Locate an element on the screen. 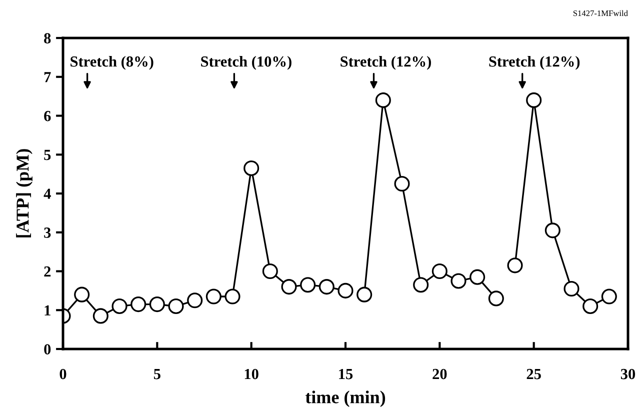 The width and height of the screenshot is (644, 414). y-tick-label: 8 is located at coordinates (47, 38).